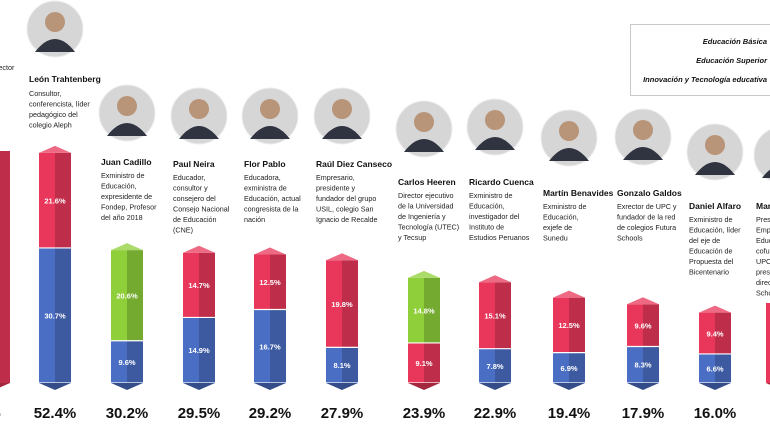 The width and height of the screenshot is (770, 432). What do you see at coordinates (127, 413) in the screenshot?
I see `bar-total-label: 30.2%` at bounding box center [127, 413].